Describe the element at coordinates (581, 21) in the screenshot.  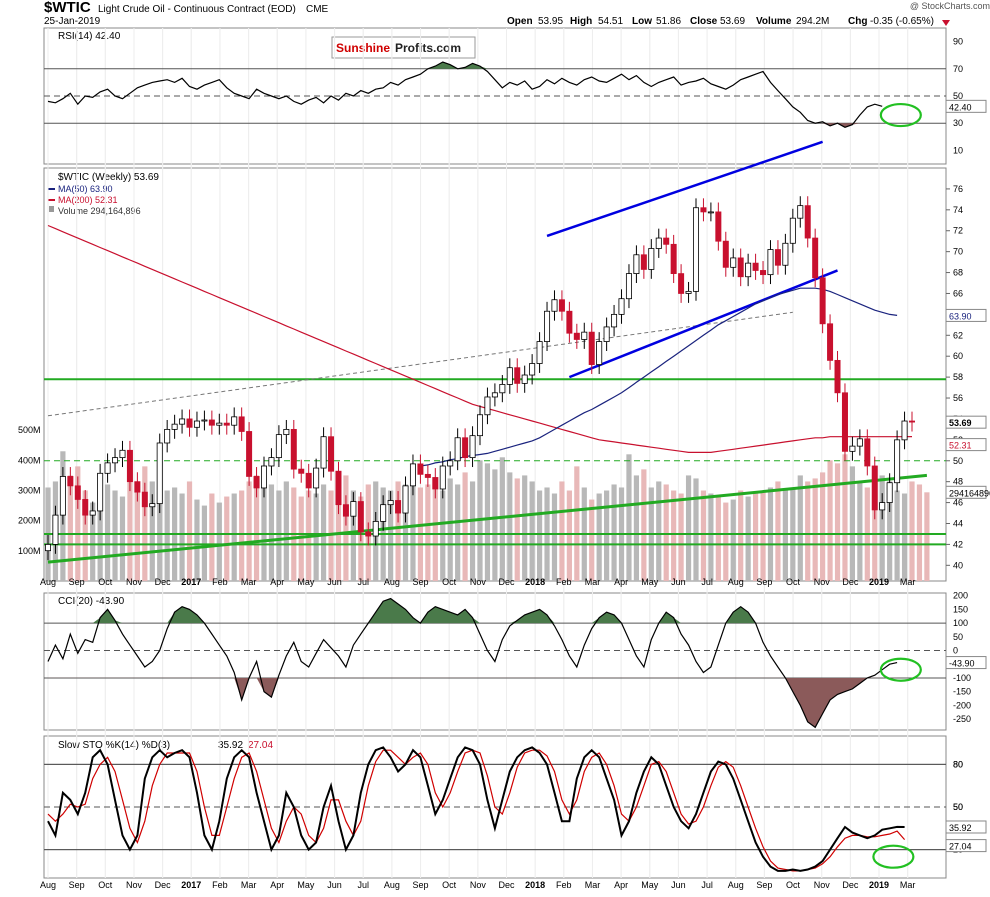
I see `high-label: High` at that location.